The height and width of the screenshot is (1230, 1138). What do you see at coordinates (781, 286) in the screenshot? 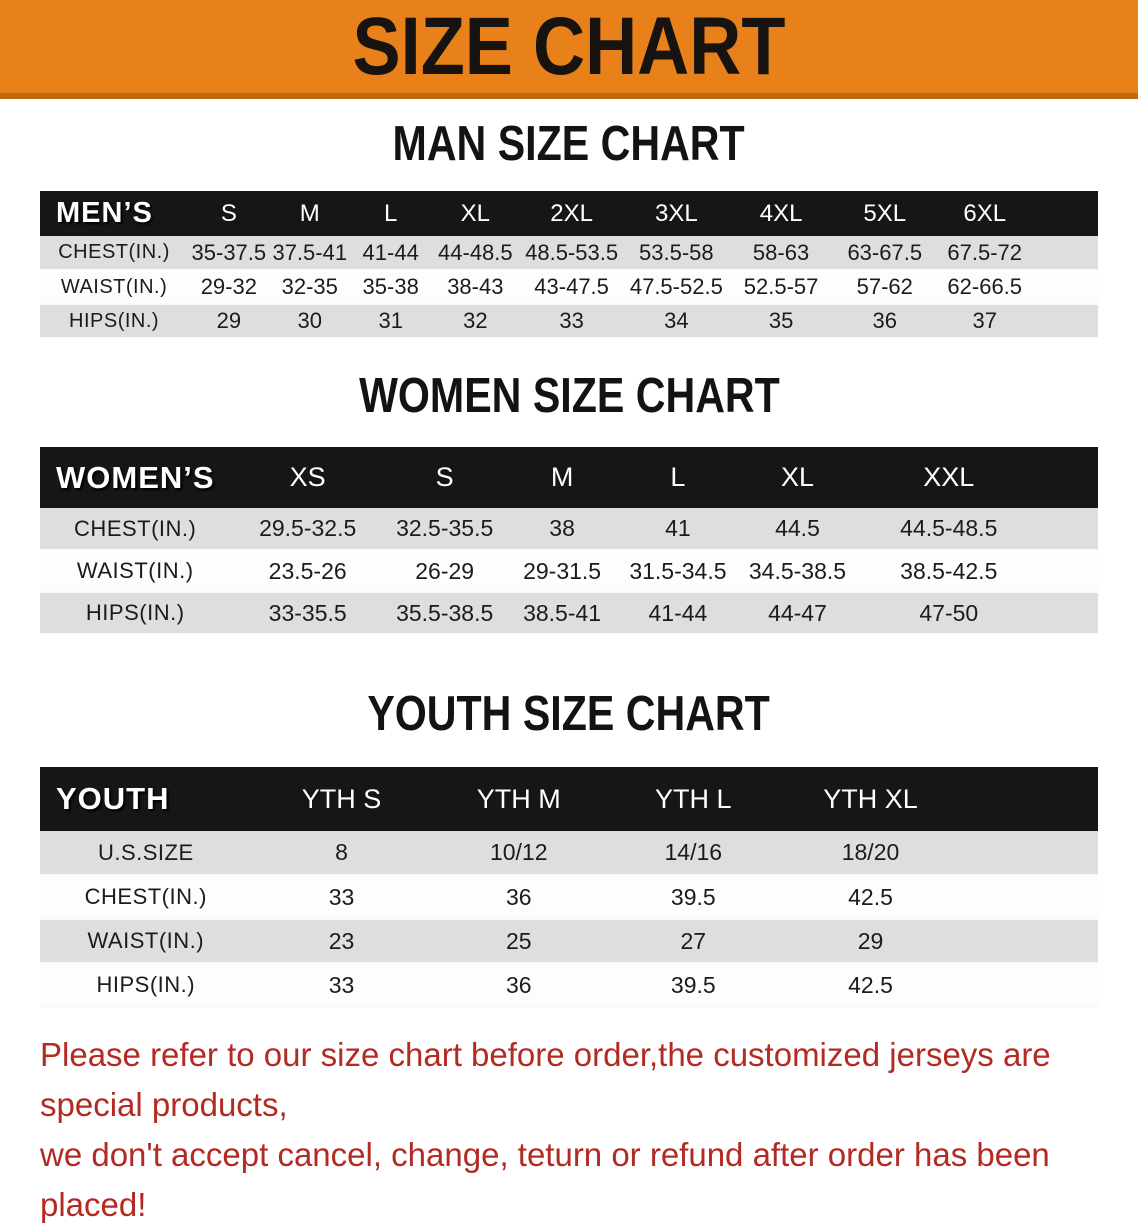
I see `men-value-cell: 52.5-57` at bounding box center [781, 286].